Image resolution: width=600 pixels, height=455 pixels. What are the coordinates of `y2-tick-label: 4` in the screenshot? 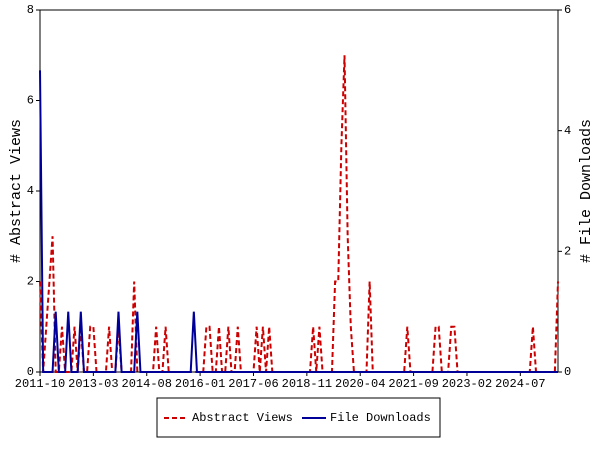 It's located at (567, 131).